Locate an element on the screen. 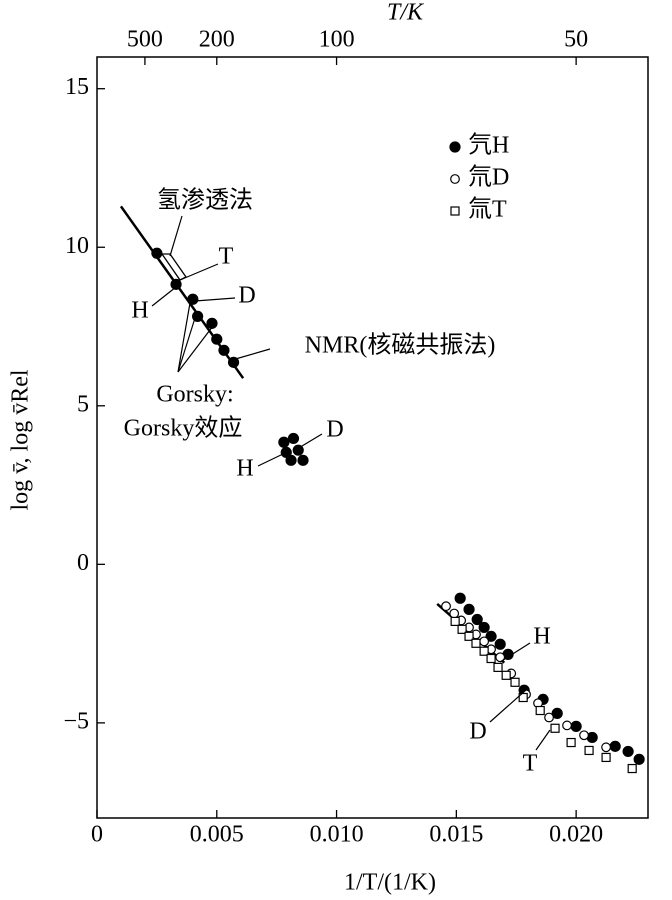 This screenshot has width=672, height=900. annotation: Gorsky: is located at coordinates (194, 395).